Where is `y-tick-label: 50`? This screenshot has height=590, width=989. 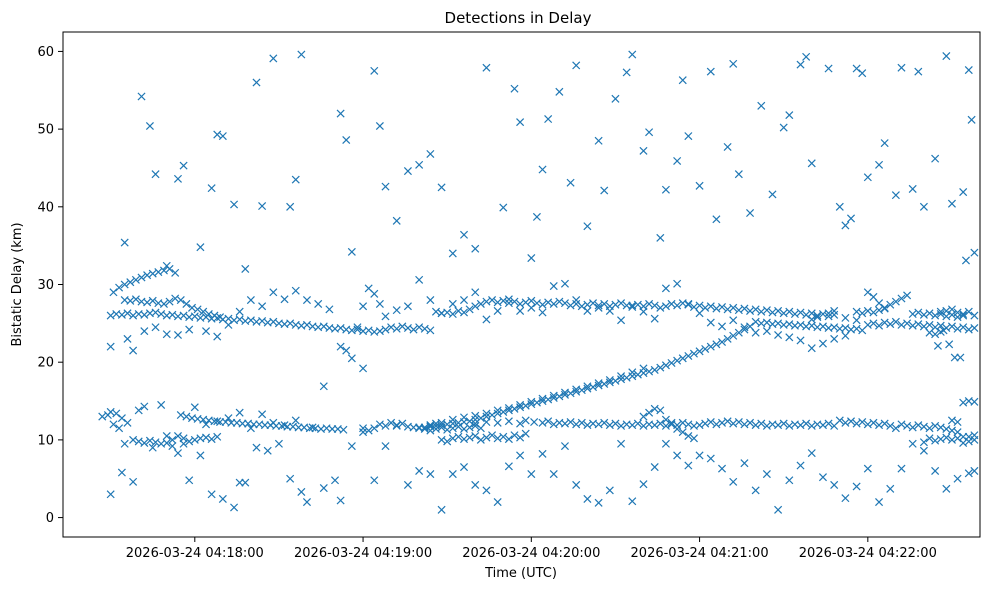
y-tick-label: 50 is located at coordinates (45, 130).